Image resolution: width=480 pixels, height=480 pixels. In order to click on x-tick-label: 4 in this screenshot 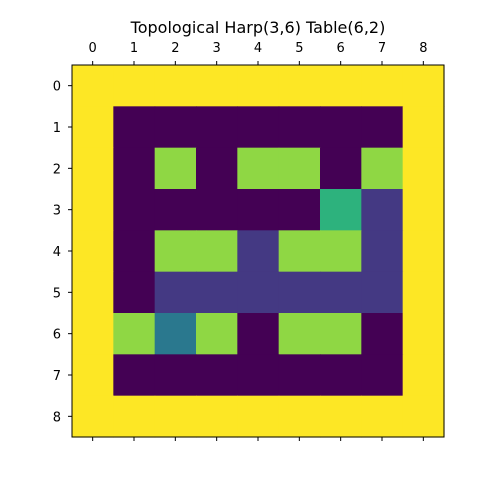, I will do `click(258, 48)`.